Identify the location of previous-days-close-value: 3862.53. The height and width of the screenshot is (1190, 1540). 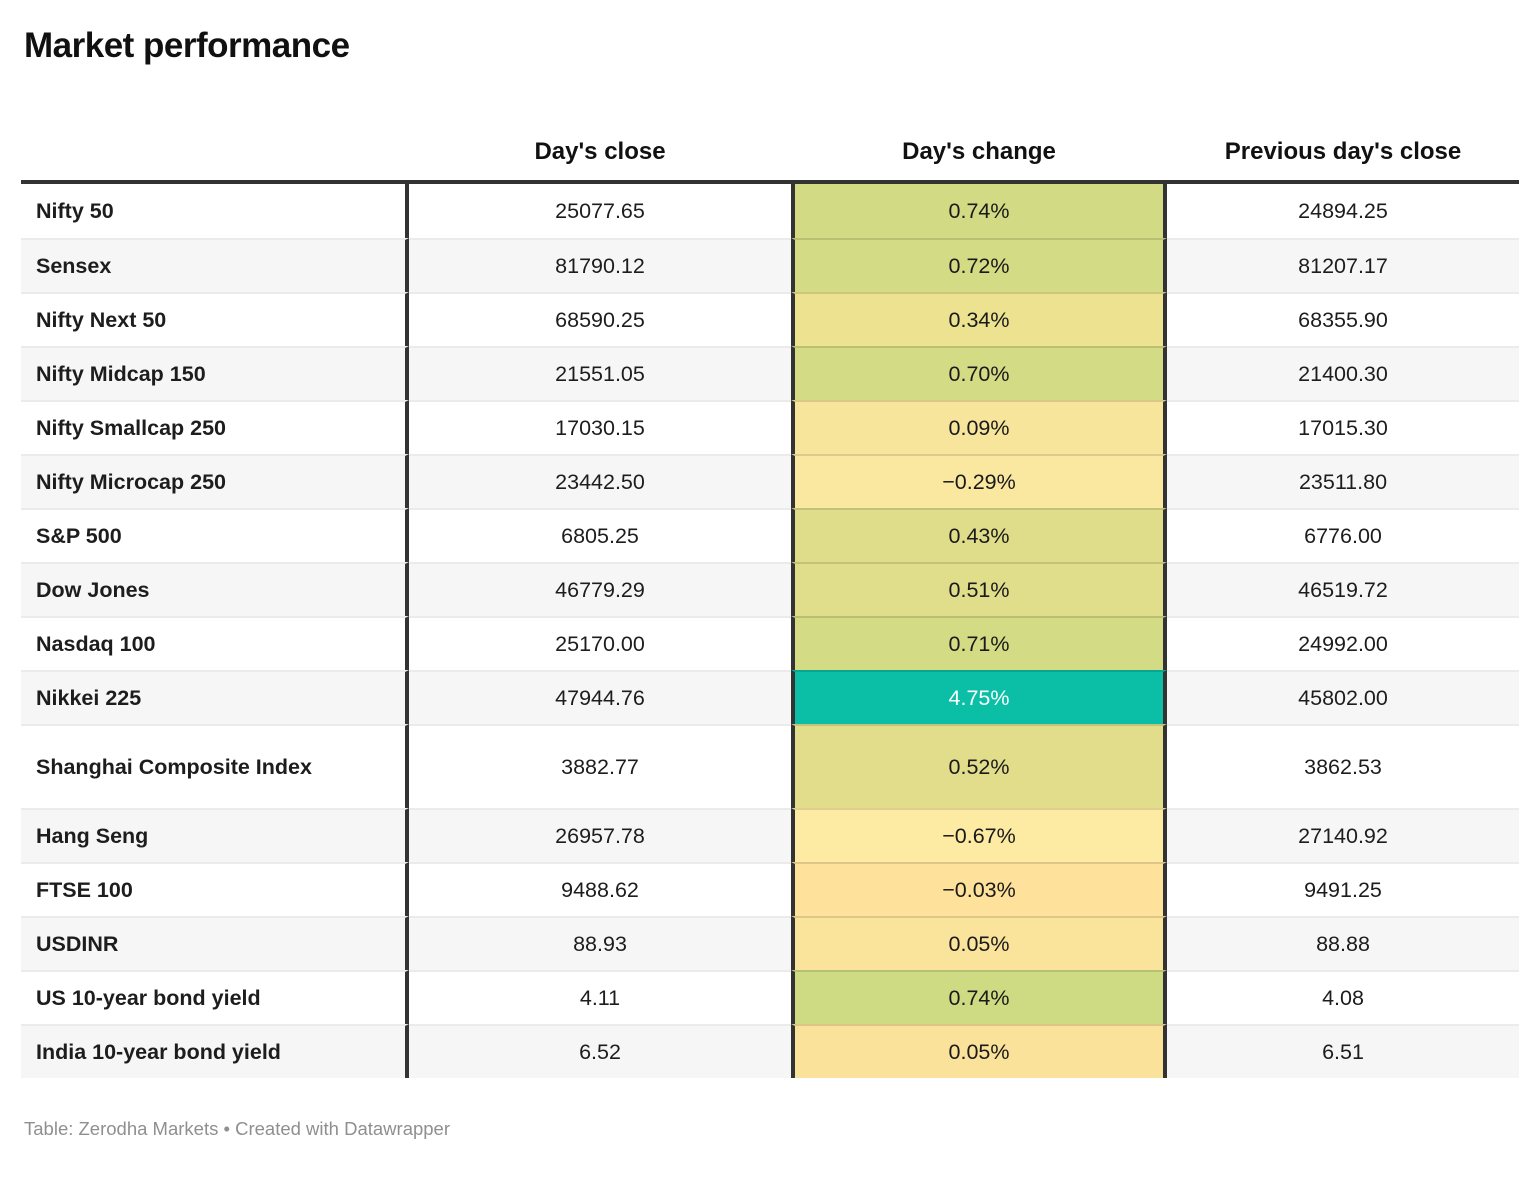
(1343, 766).